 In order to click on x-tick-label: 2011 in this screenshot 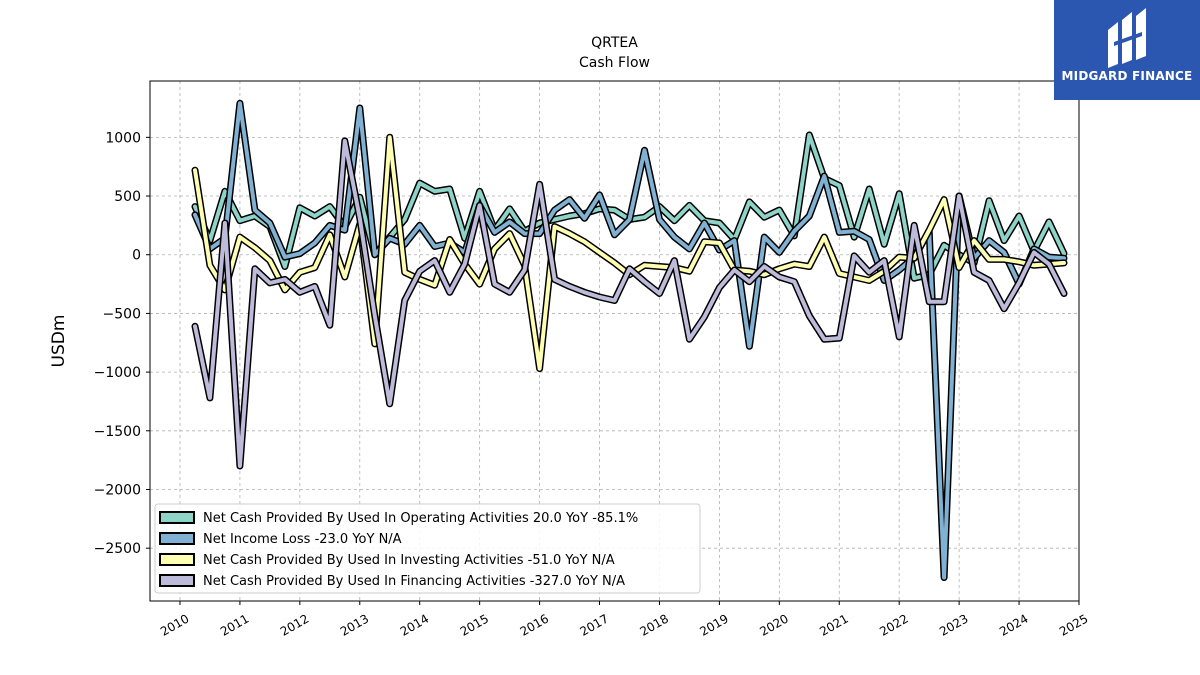, I will do `click(234, 624)`.